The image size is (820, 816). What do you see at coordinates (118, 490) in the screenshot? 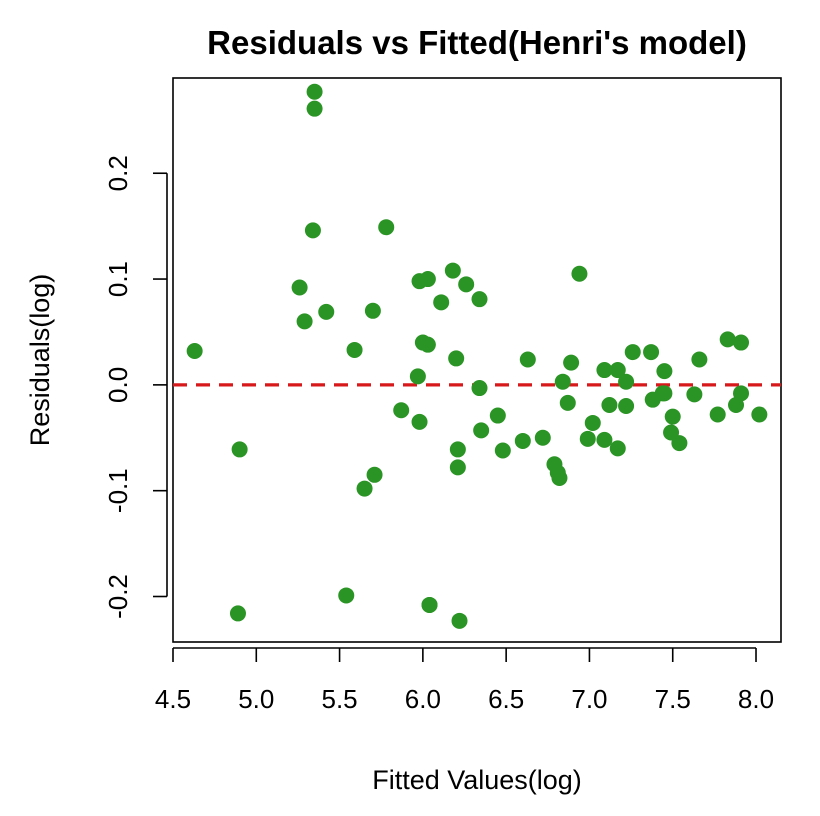
I see `y-tick-label: -0.1` at bounding box center [118, 490].